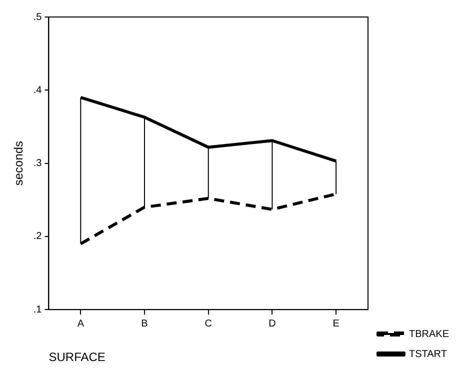 The height and width of the screenshot is (377, 471). I want to click on legend-label: TSTART, so click(427, 354).